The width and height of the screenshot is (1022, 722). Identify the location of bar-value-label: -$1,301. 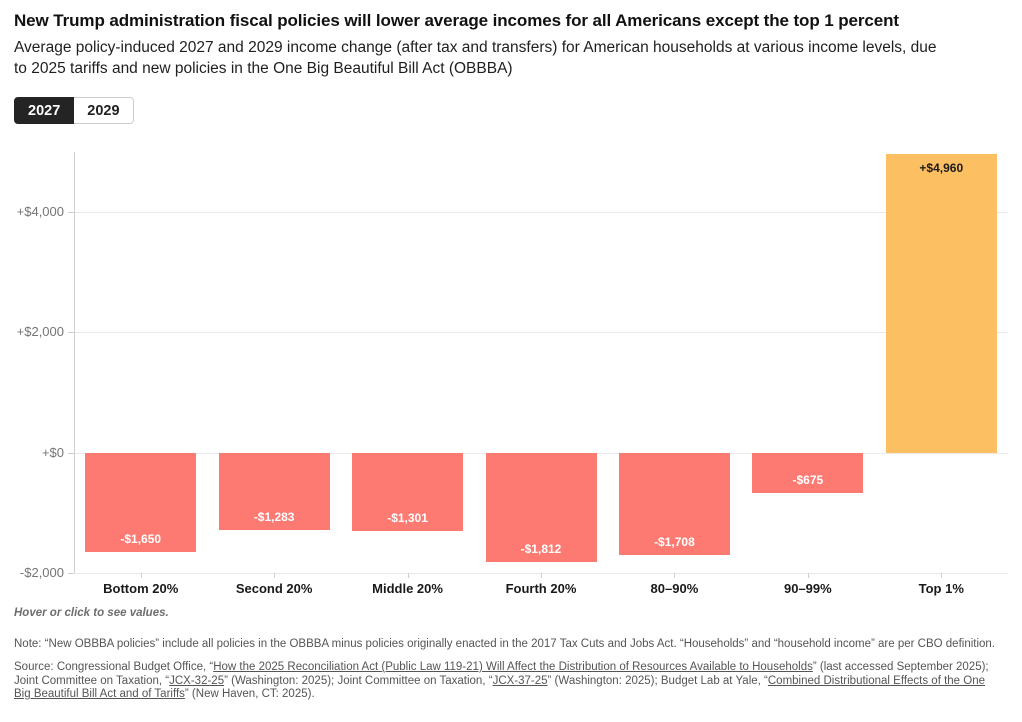
(407, 517).